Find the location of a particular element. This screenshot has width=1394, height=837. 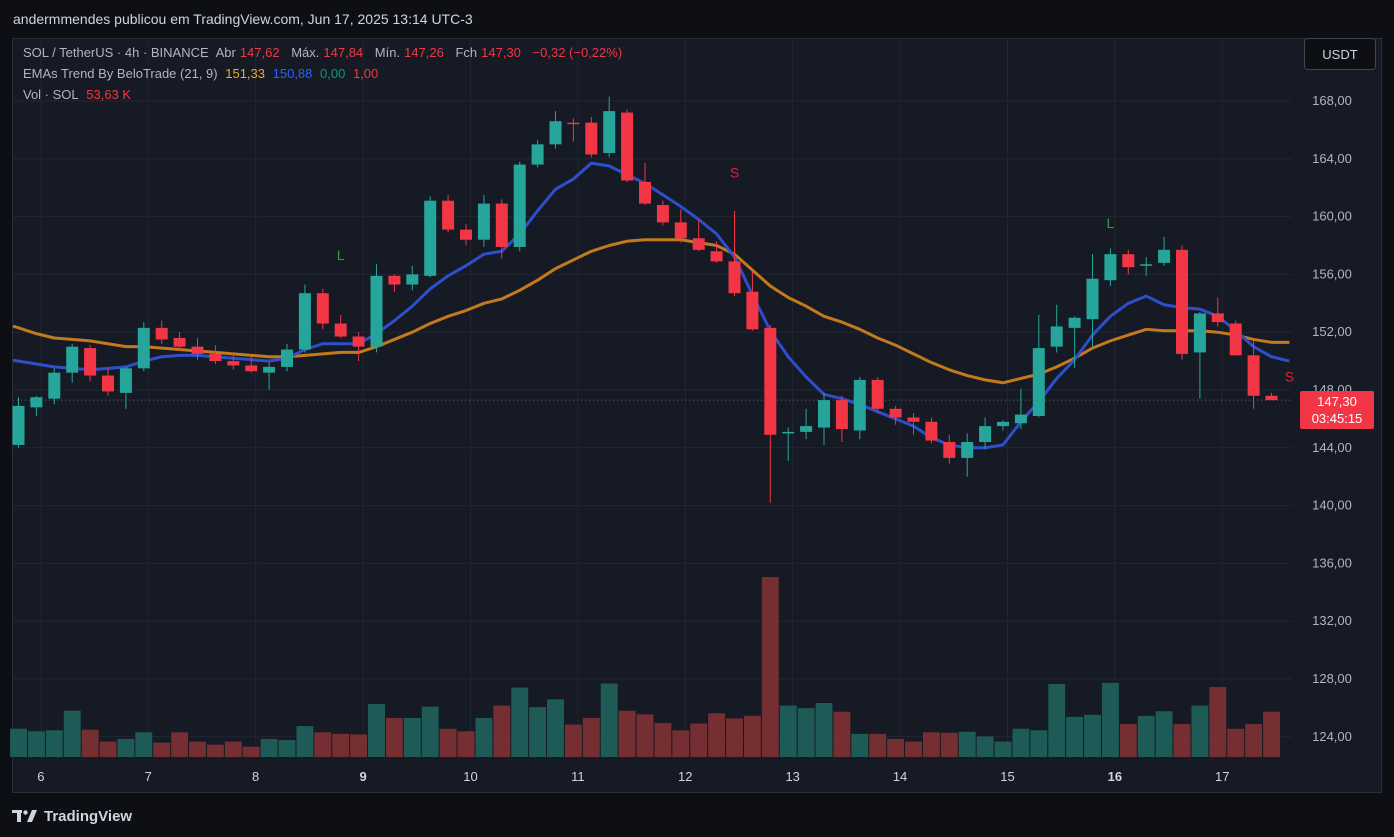

x-tick-label: 6 is located at coordinates (40, 776).